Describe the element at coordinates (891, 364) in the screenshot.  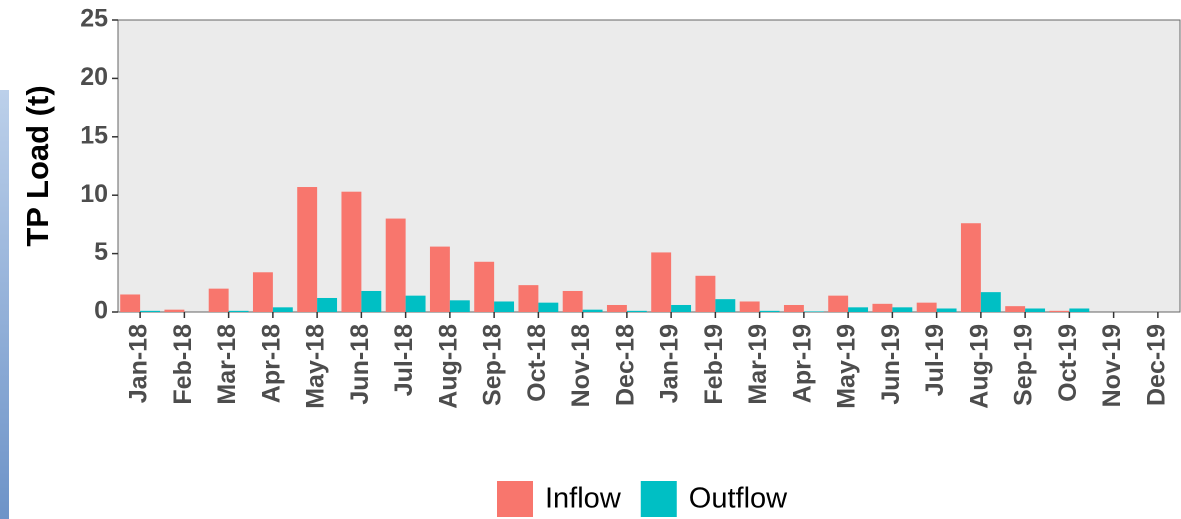
I see `x-tick-label: Jun-19` at that location.